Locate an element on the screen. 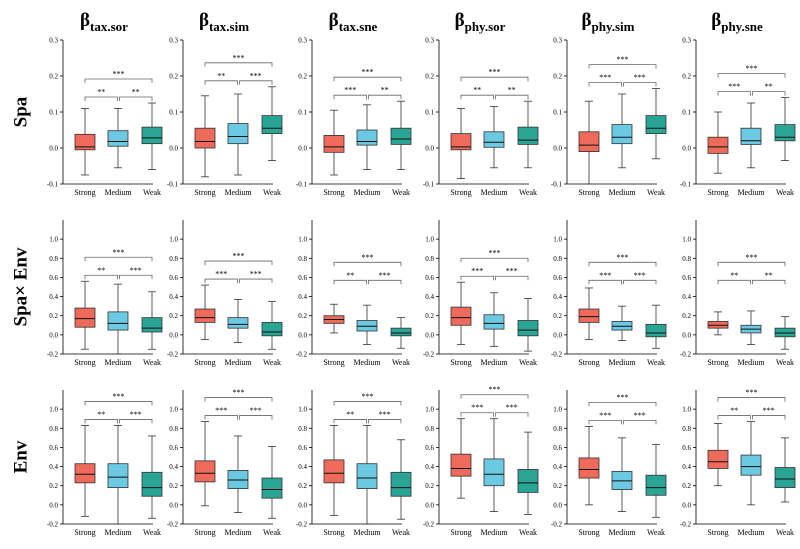 The image size is (800, 549). column-title-subscript: phy.sim is located at coordinates (613, 26).